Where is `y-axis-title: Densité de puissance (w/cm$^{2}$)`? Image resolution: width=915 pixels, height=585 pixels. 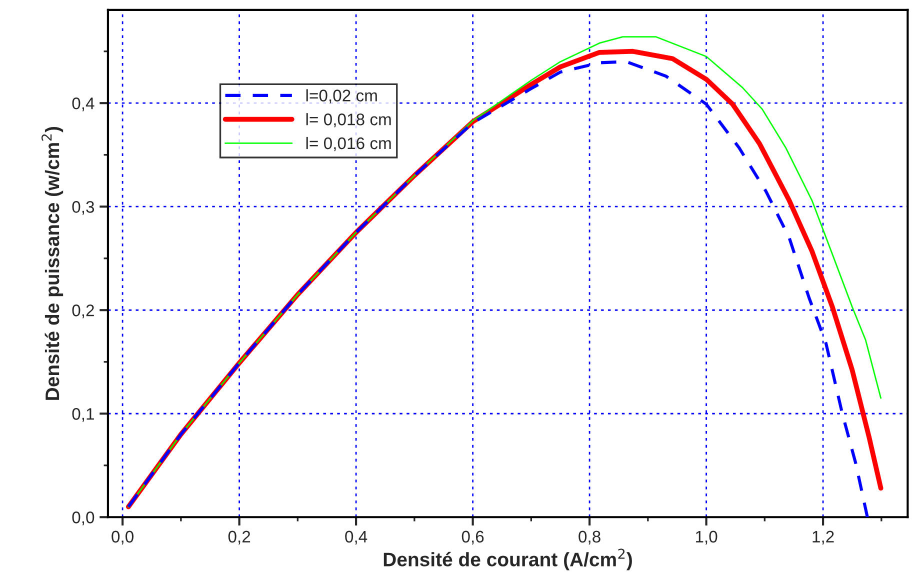
y-axis-title: Densité de puissance (w/cm$^{2}$) is located at coordinates (53, 263).